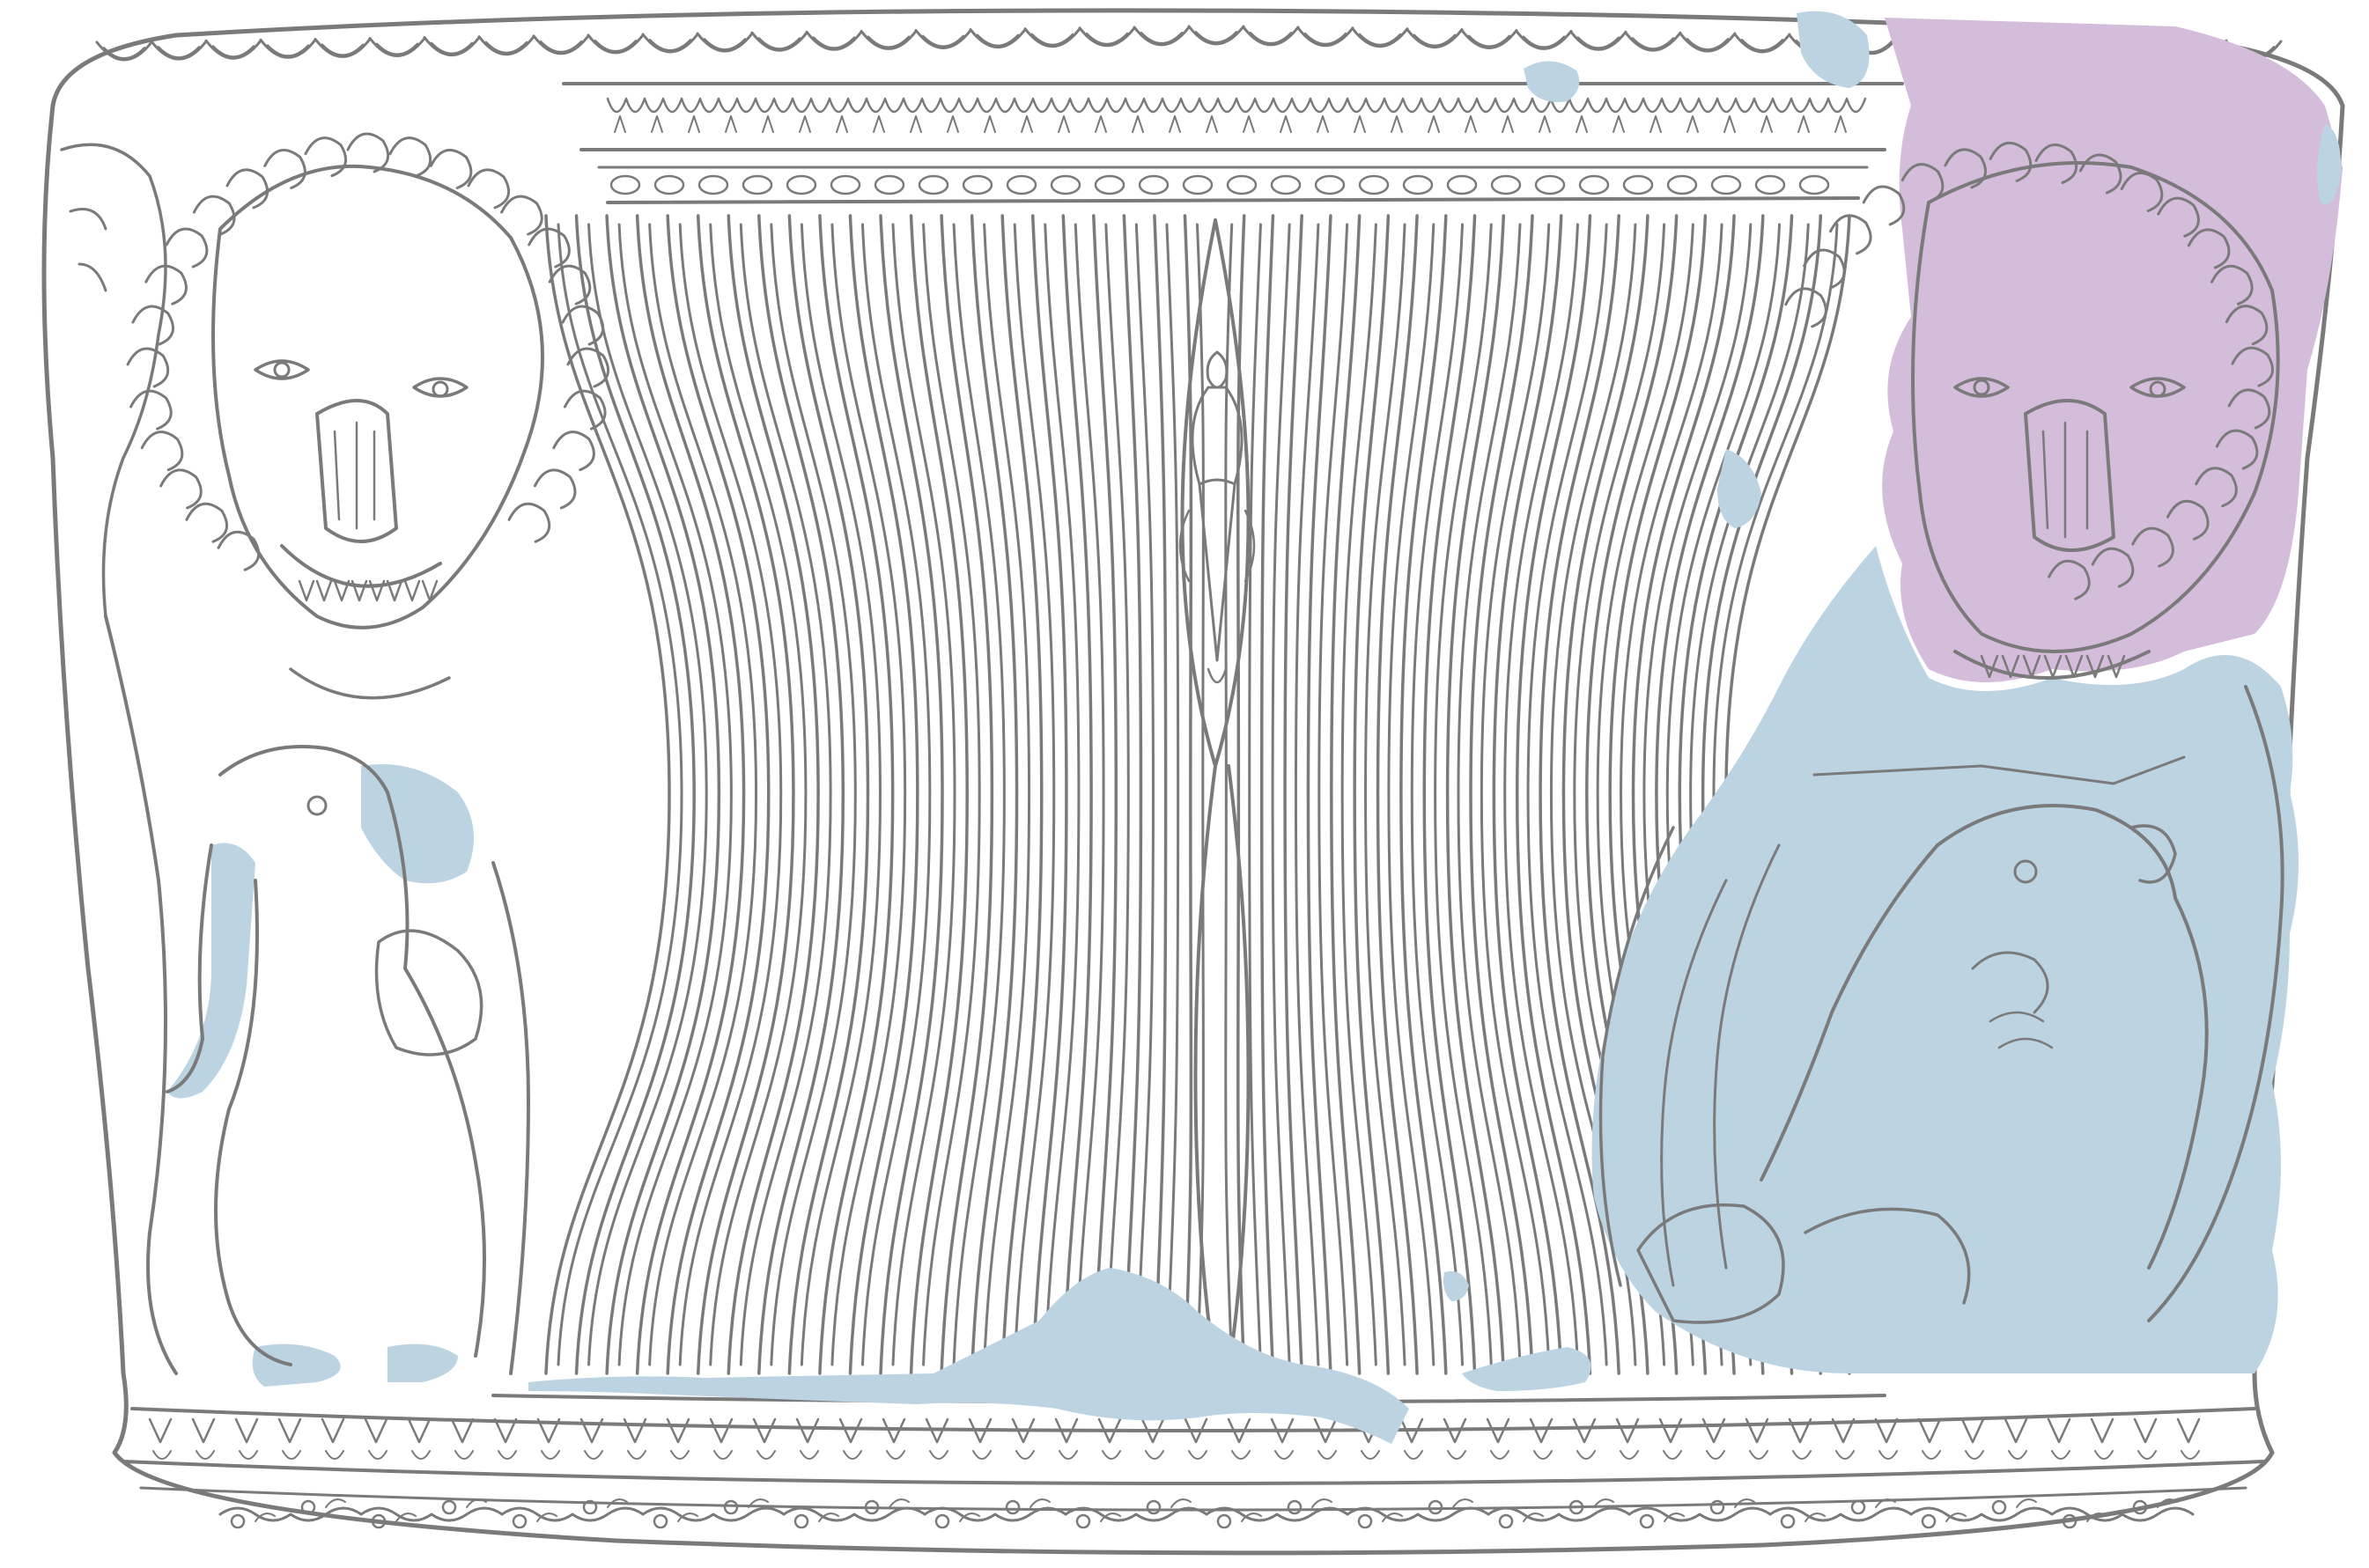  Describe the element at coordinates (113, 380) in the screenshot. I see `left-side-figure` at that location.